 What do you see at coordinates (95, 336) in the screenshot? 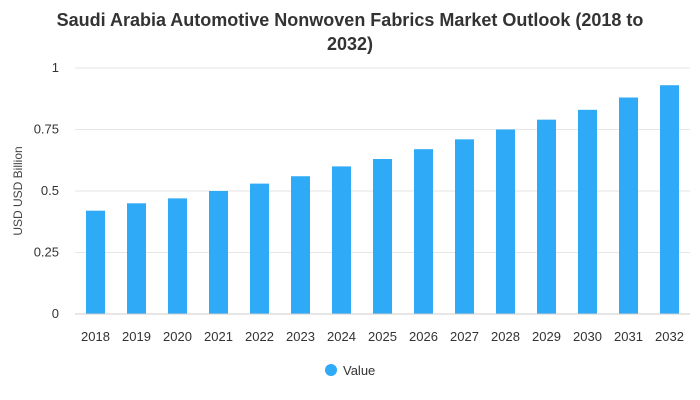
I see `x-tick-label: 2018` at bounding box center [95, 336].